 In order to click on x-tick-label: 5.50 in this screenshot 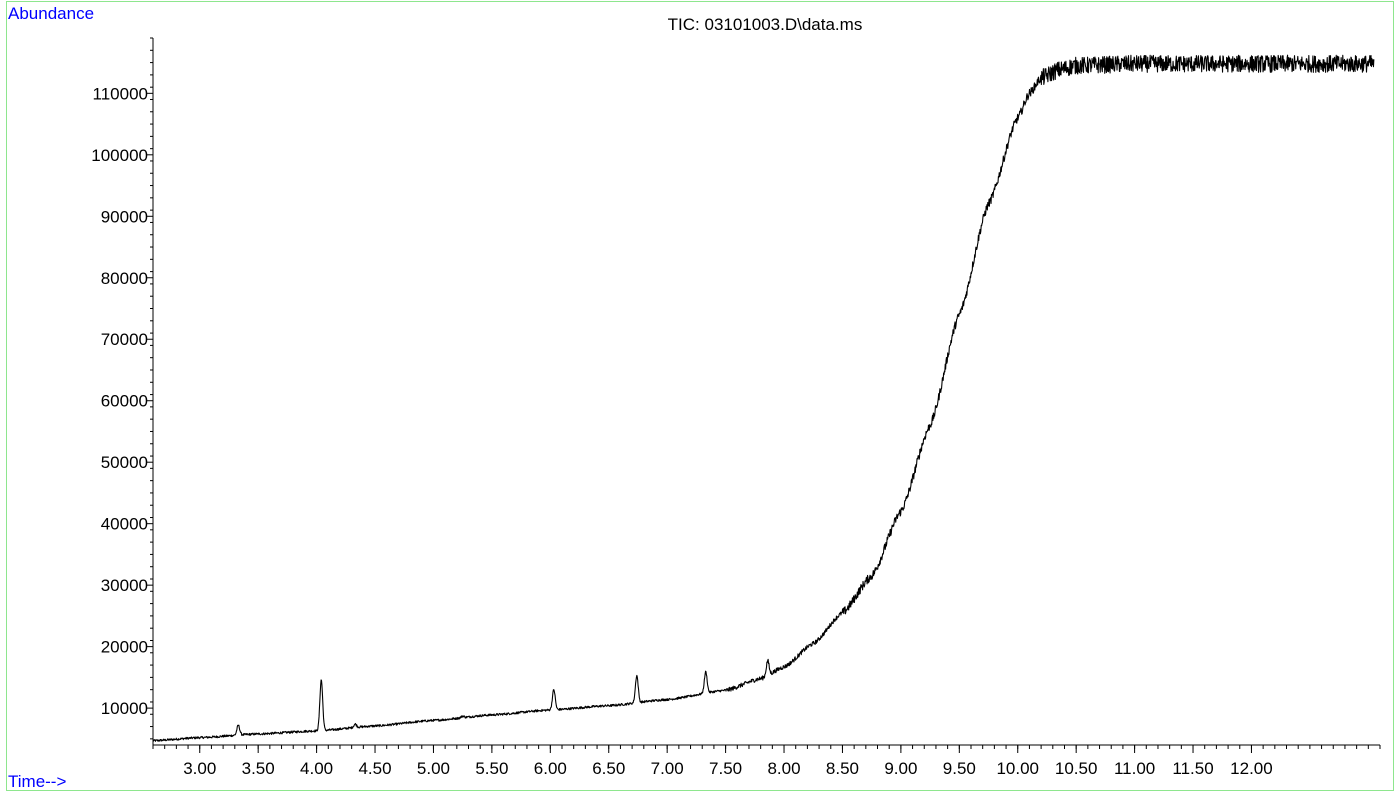, I will do `click(491, 768)`.